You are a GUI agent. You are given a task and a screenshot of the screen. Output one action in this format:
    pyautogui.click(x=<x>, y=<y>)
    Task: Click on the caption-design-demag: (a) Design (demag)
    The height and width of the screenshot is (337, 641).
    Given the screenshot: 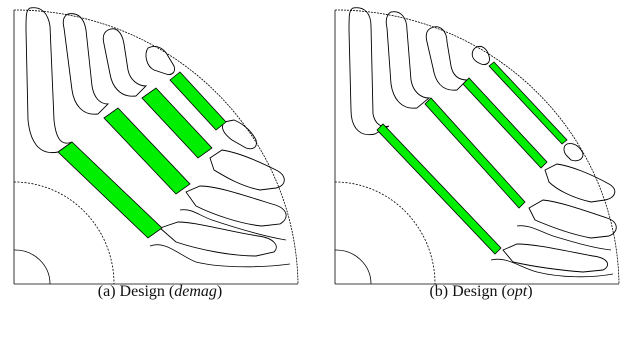 What is the action you would take?
    pyautogui.click(x=160, y=292)
    